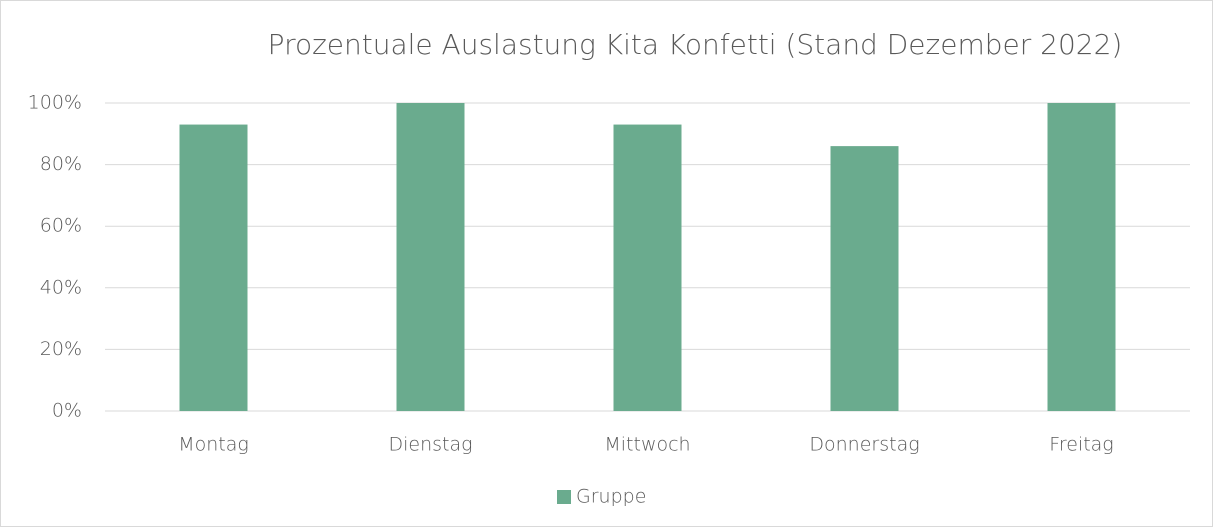 The image size is (1213, 527). What do you see at coordinates (647, 445) in the screenshot?
I see `x-tick-label: Mittwoch` at bounding box center [647, 445].